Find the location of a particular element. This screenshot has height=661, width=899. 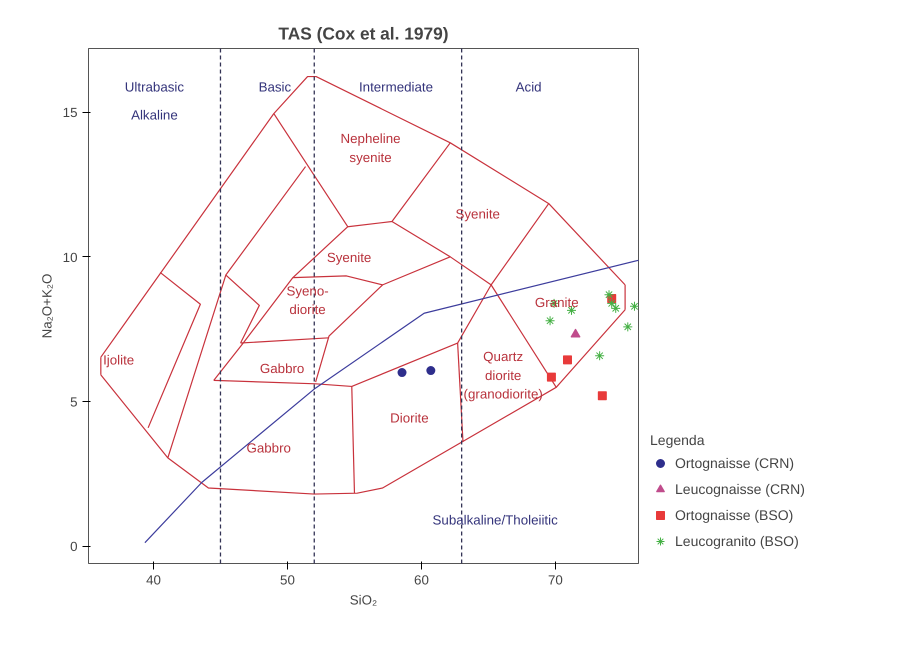

y-tick-label: 15 is located at coordinates (70, 112).